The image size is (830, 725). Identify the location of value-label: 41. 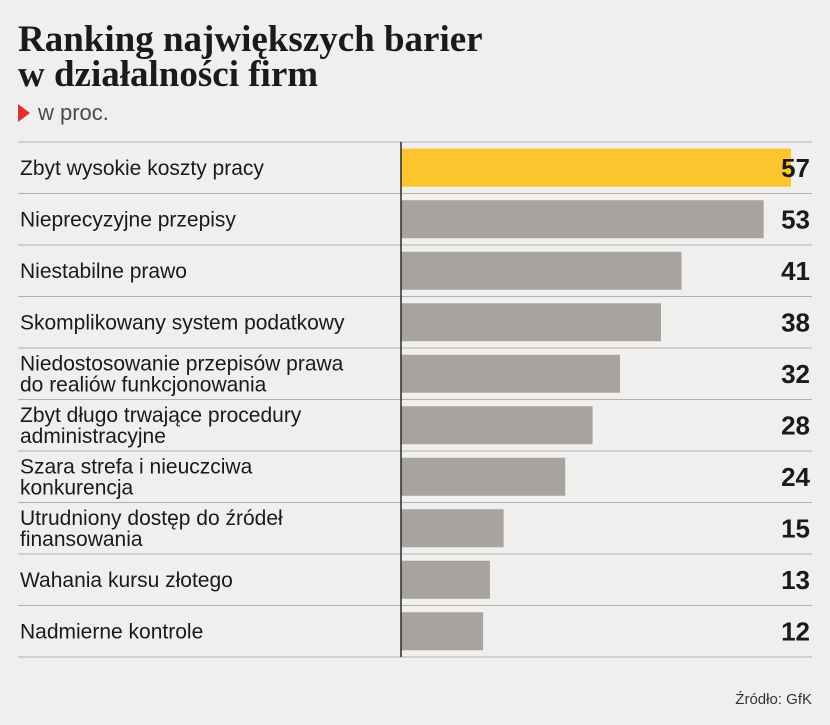
(795, 271).